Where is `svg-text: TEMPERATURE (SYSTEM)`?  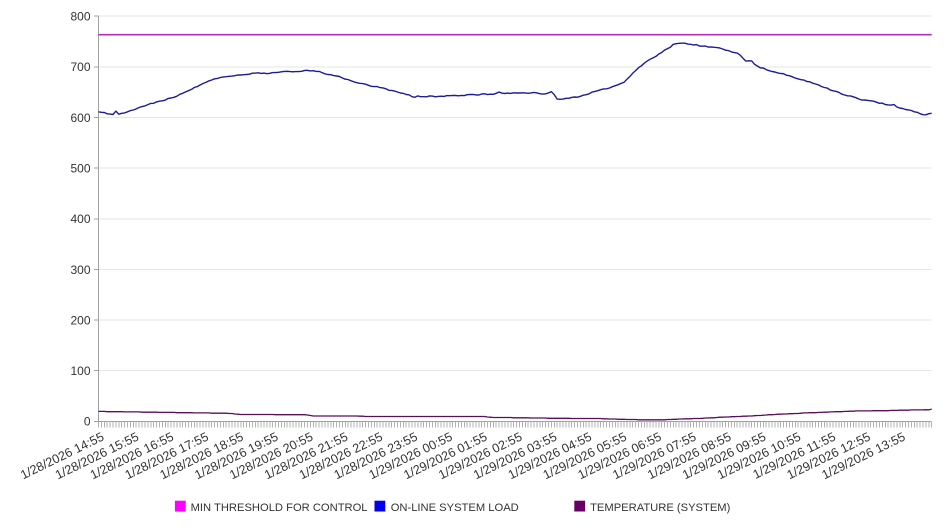
svg-text: TEMPERATURE (SYSTEM) is located at coordinates (660, 508).